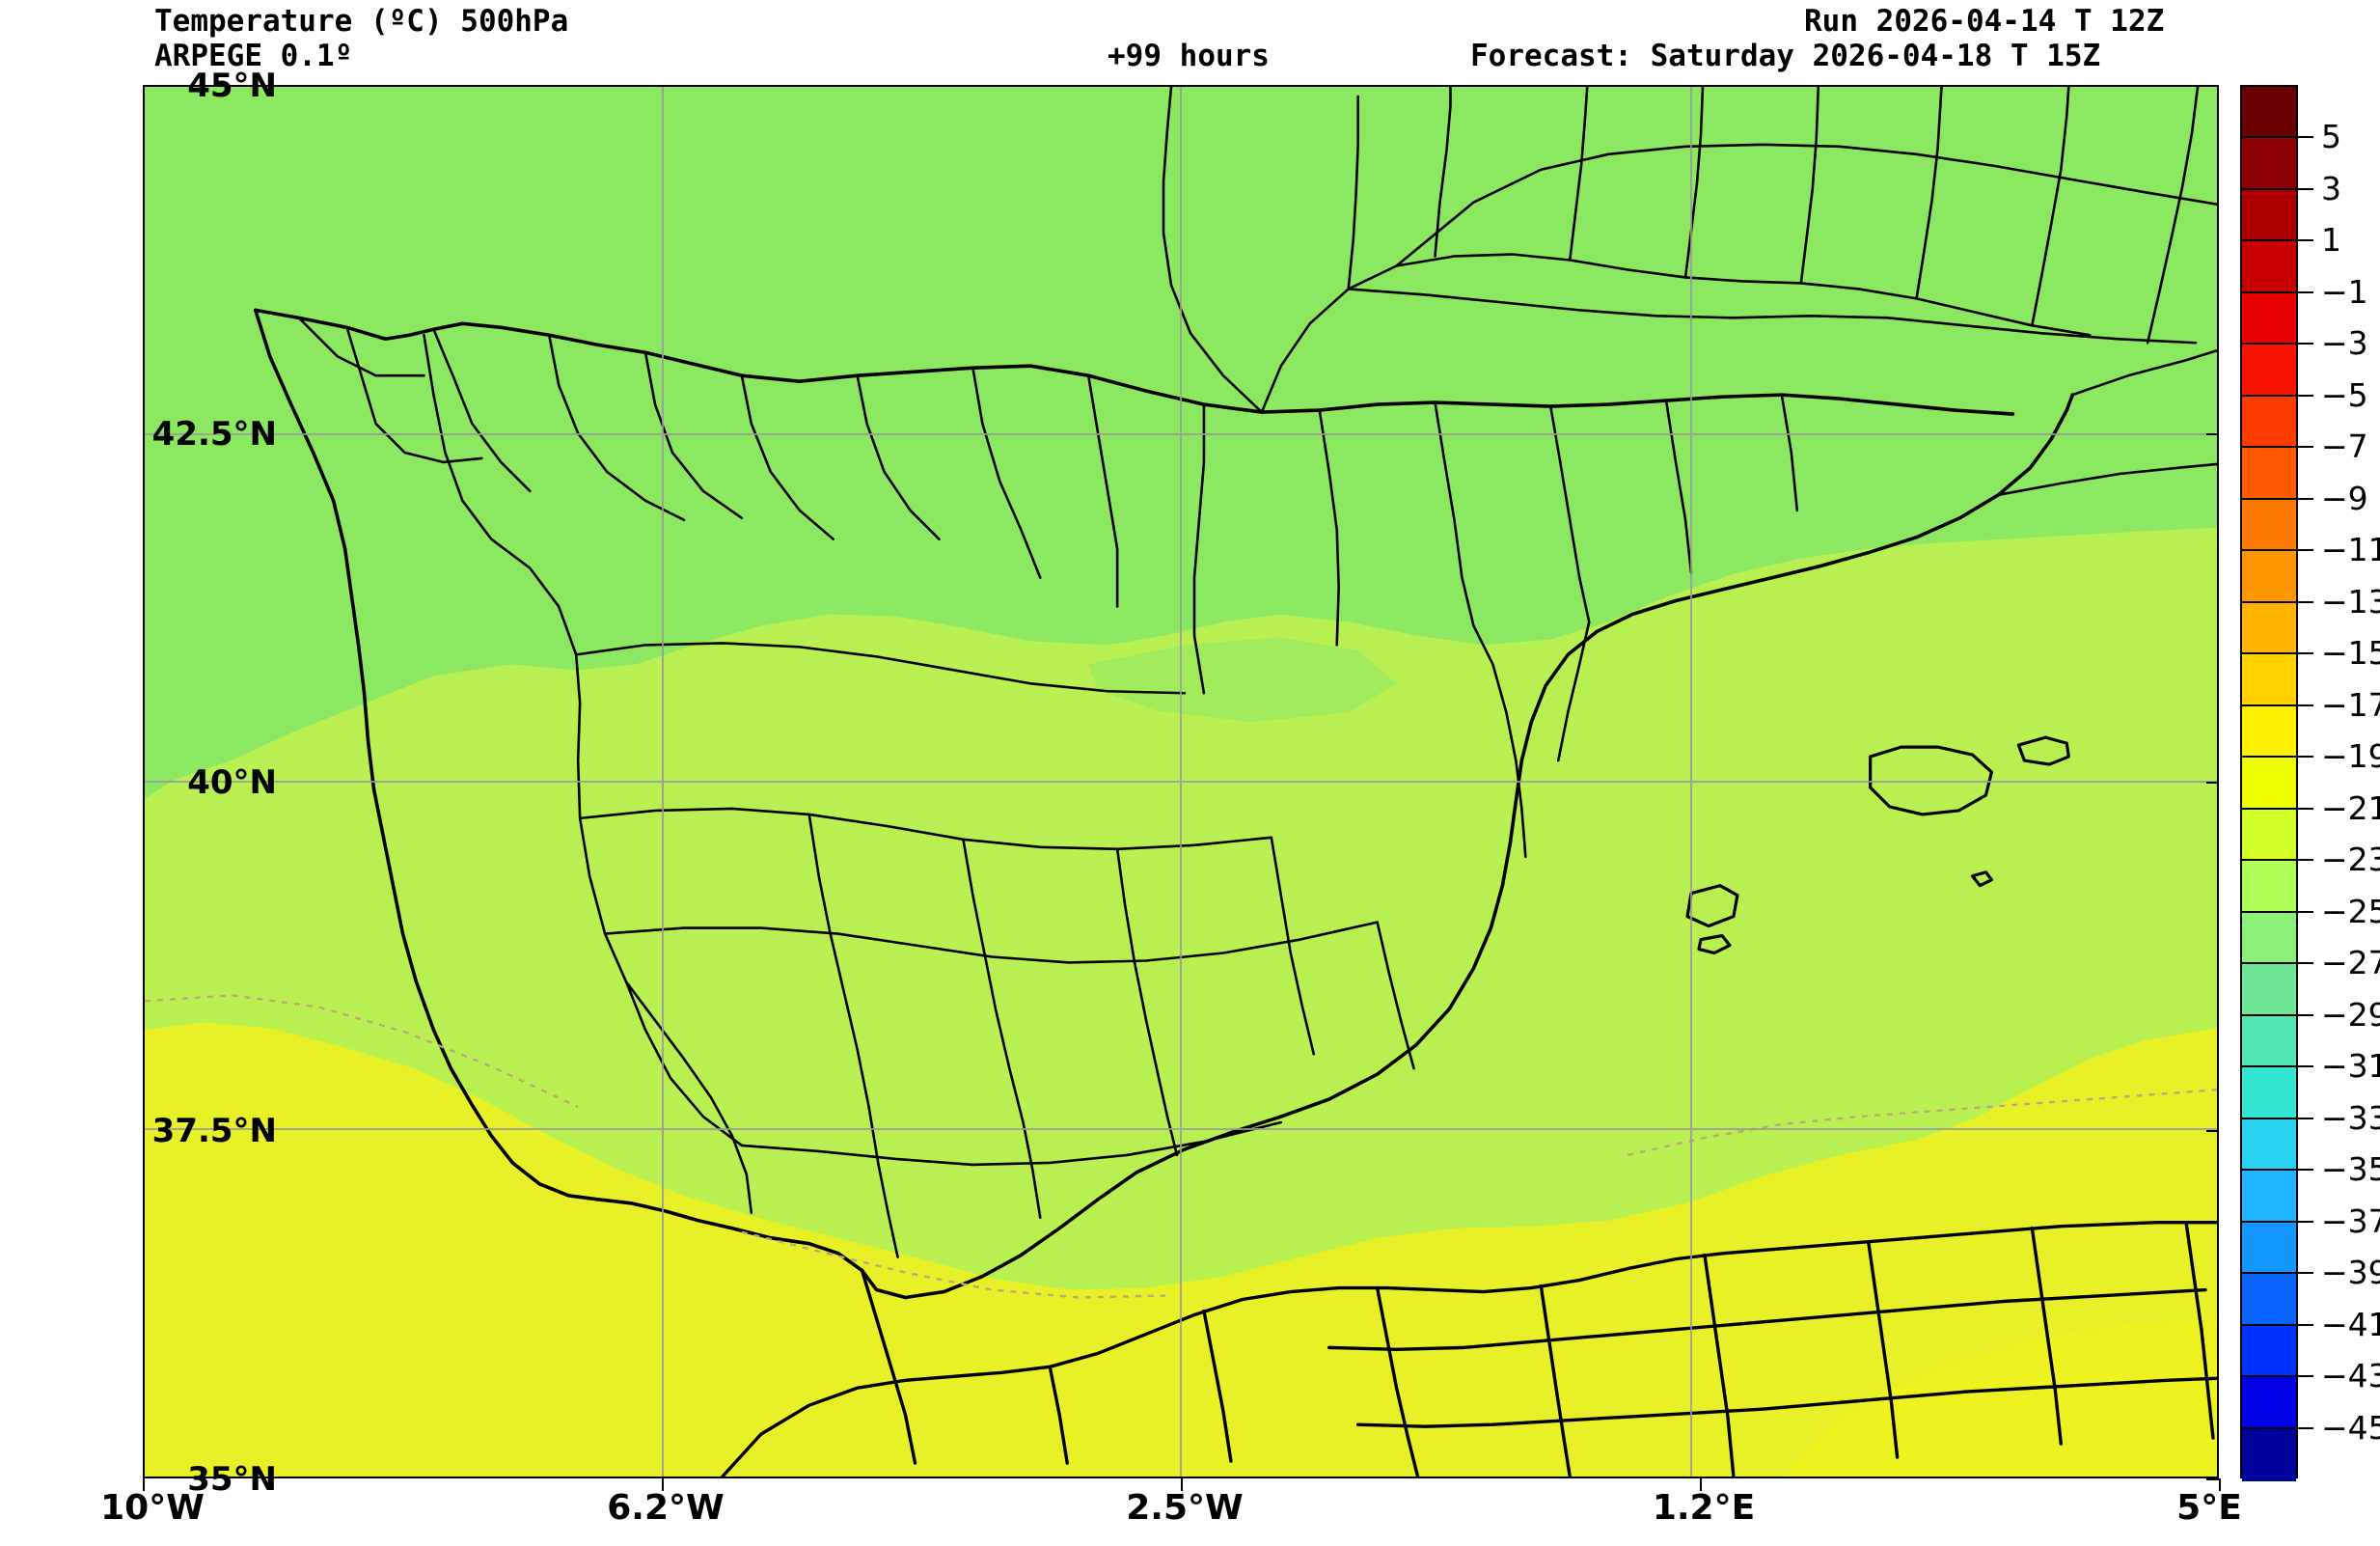  Describe the element at coordinates (153, 1508) in the screenshot. I see `x-tick-label-10w: 10°W` at that location.